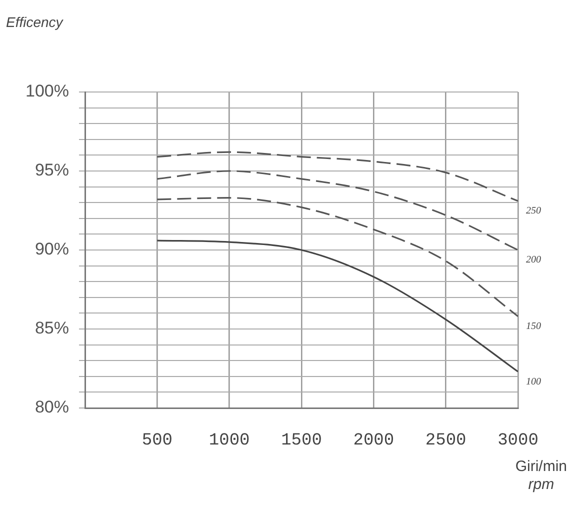  Describe the element at coordinates (51, 249) in the screenshot. I see `y-tick-label: 90%` at that location.